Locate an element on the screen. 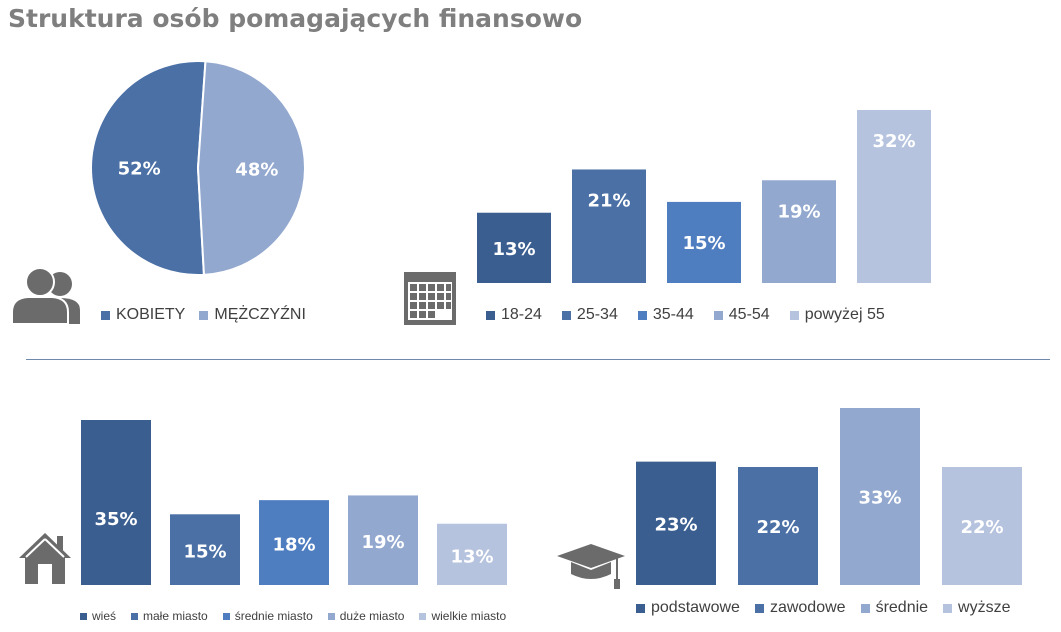 This screenshot has width=1061, height=632. legend-label: 35-44 is located at coordinates (673, 314).